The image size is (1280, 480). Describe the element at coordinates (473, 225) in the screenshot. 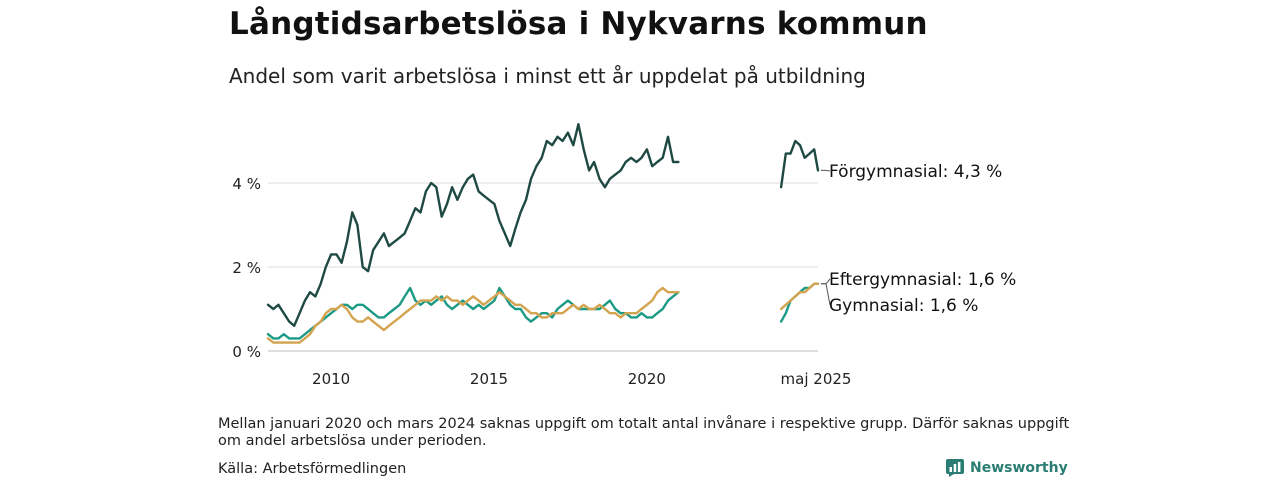

I see `series-line-förgymnasial-0` at that location.